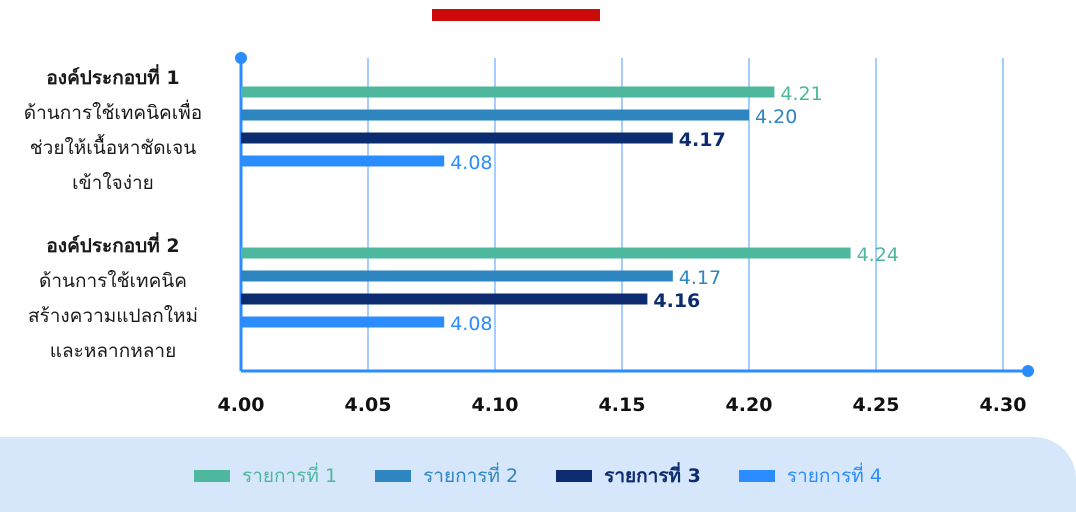 The height and width of the screenshot is (512, 1076). I want to click on legend-label-3: รายการที่ 3, so click(652, 476).